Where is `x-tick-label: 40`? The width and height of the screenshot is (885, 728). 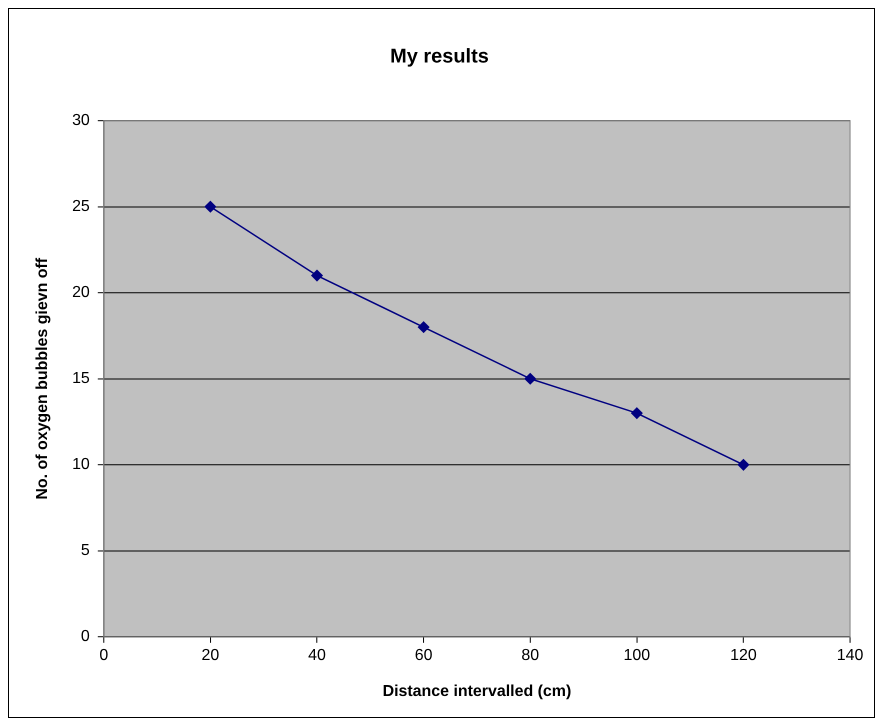 x-tick-label: 40 is located at coordinates (317, 655).